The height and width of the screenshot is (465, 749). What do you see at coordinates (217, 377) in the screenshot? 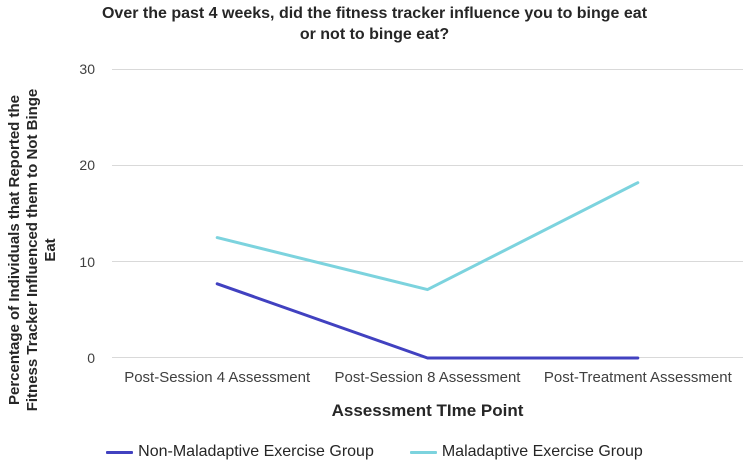
I see `x-tick-label: Post-Session 4 Assessment` at bounding box center [217, 377].